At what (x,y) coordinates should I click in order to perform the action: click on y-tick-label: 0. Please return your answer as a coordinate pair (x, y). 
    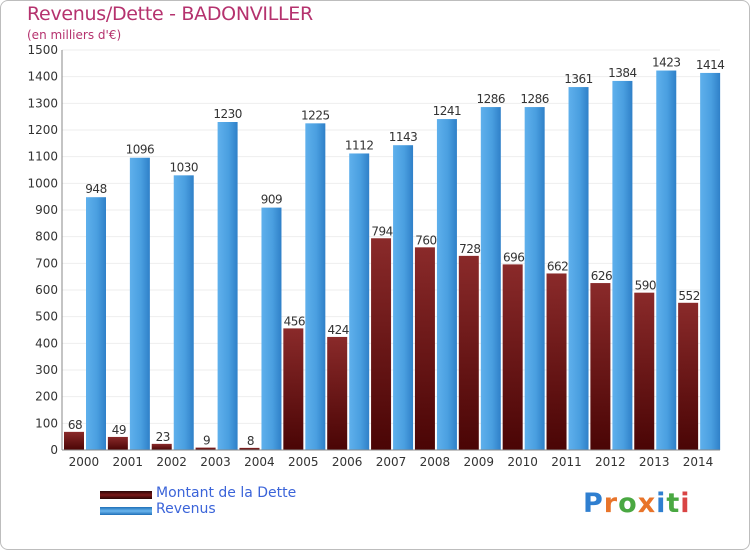
    Looking at the image, I should click on (54, 450).